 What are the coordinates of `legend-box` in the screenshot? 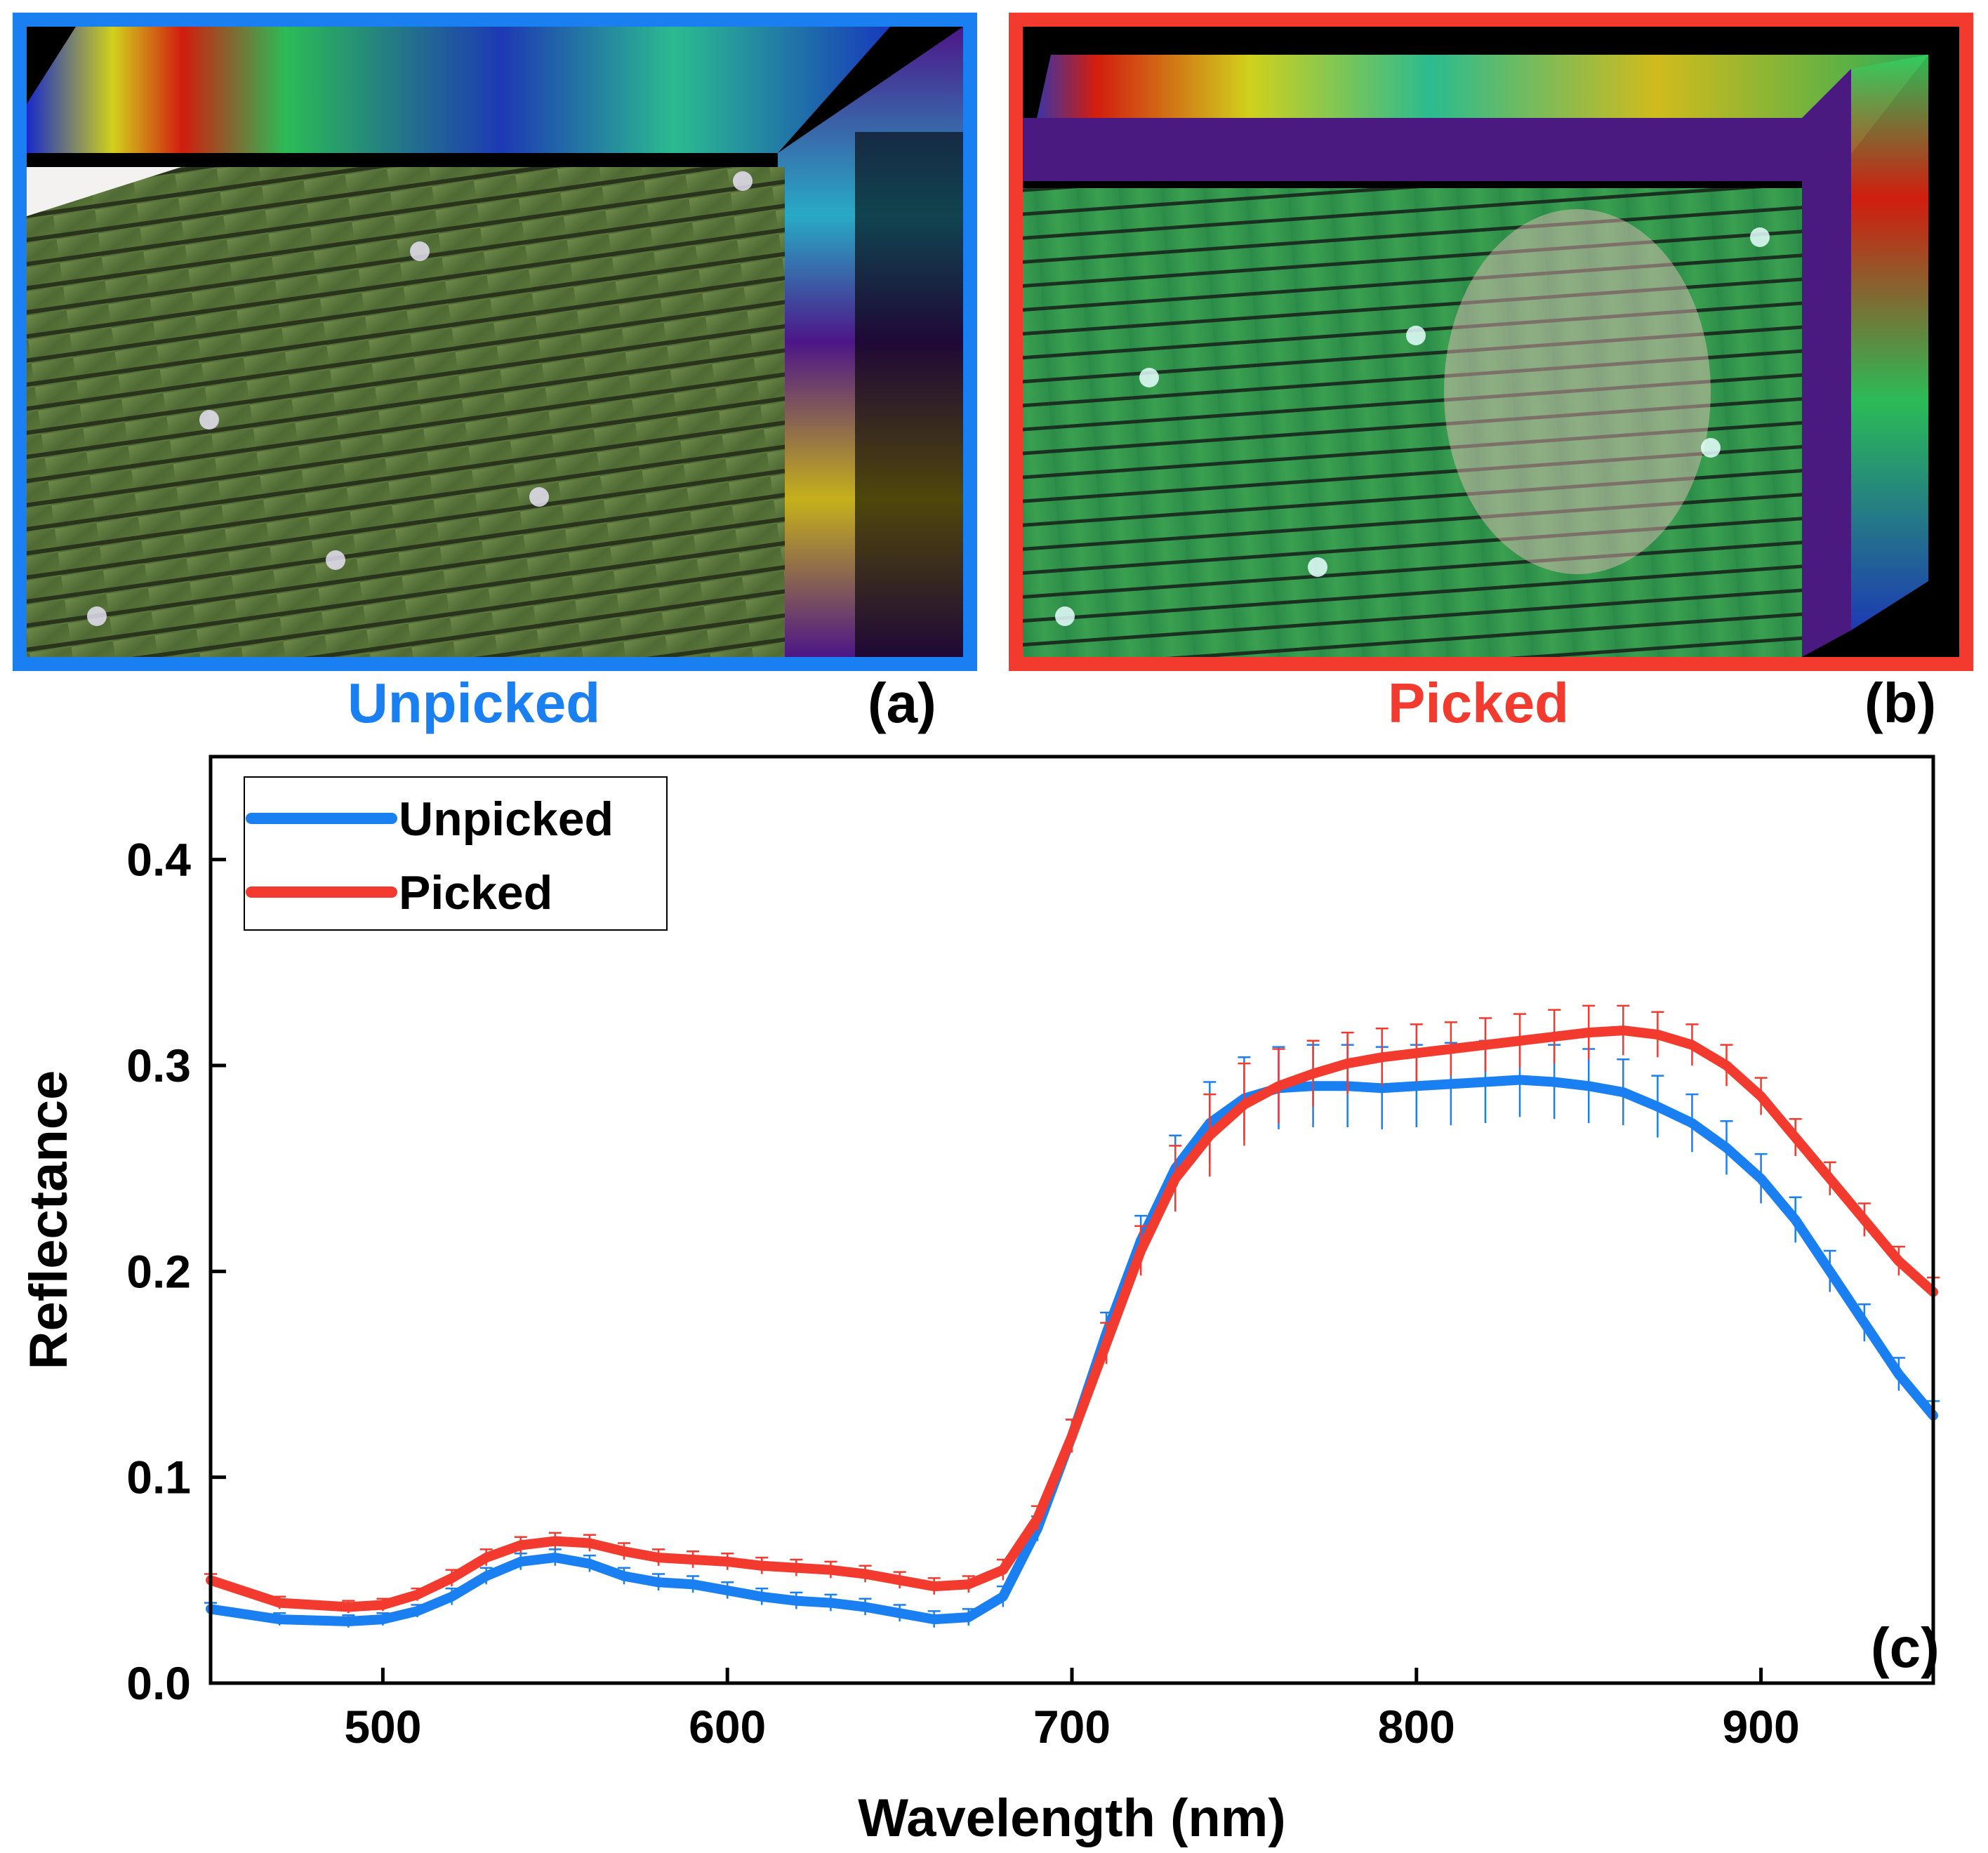 It's located at (456, 853).